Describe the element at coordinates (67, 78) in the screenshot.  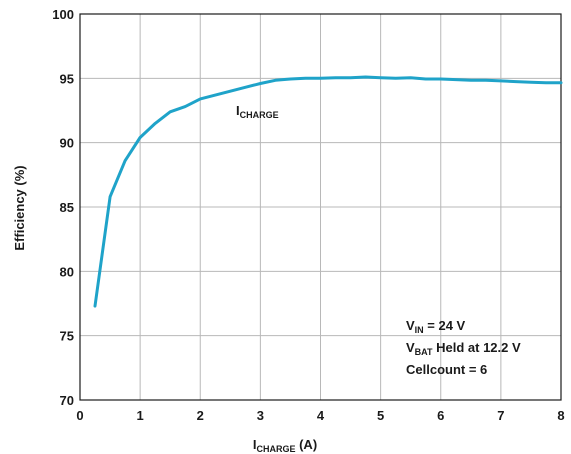
I see `y-tick-label: 95` at that location.